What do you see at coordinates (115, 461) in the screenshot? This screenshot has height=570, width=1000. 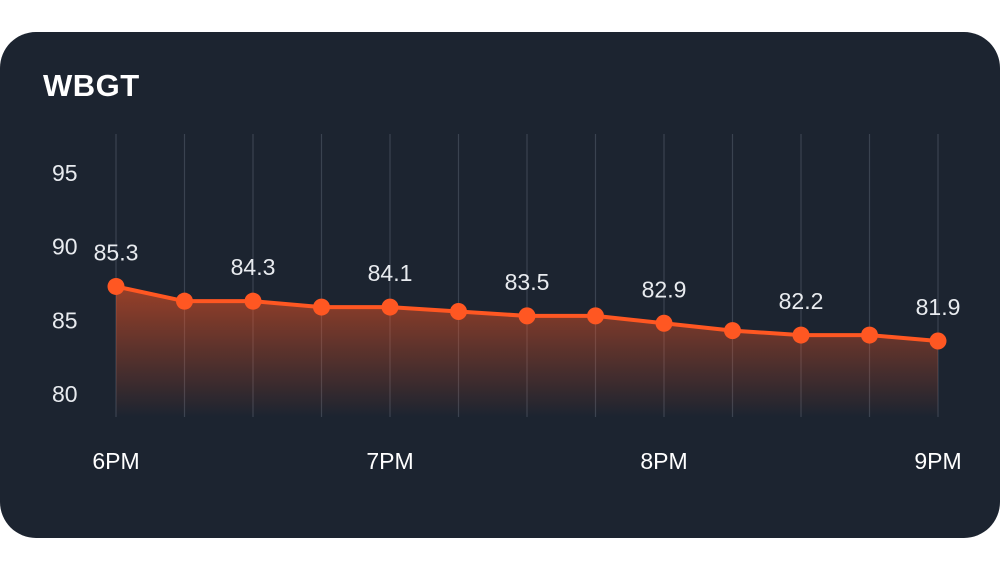 I see `x-tick-label: 6PM` at bounding box center [115, 461].